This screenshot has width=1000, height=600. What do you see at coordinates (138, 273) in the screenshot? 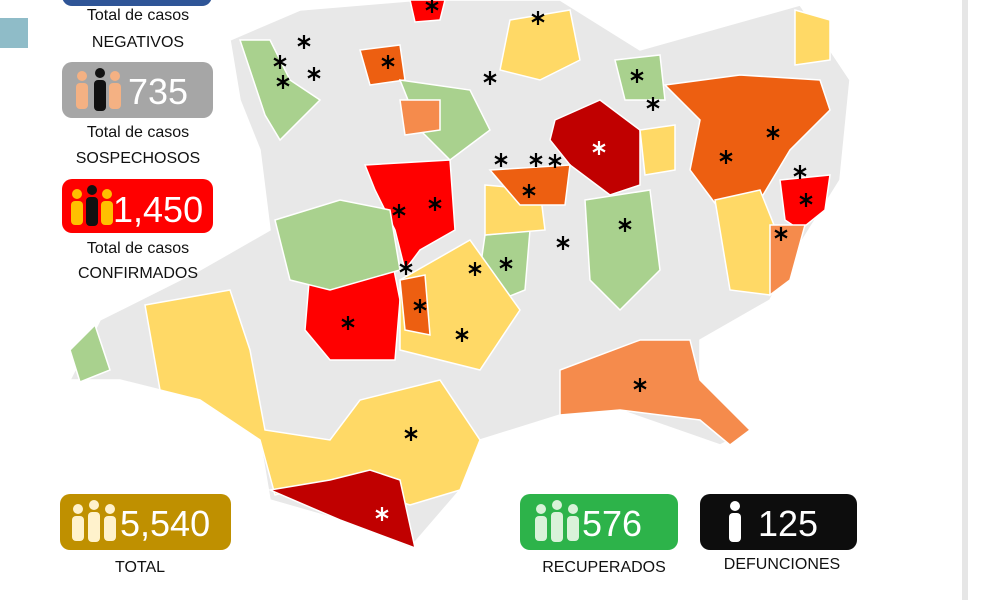
I see `label: CONFIRMADOS` at bounding box center [138, 273].